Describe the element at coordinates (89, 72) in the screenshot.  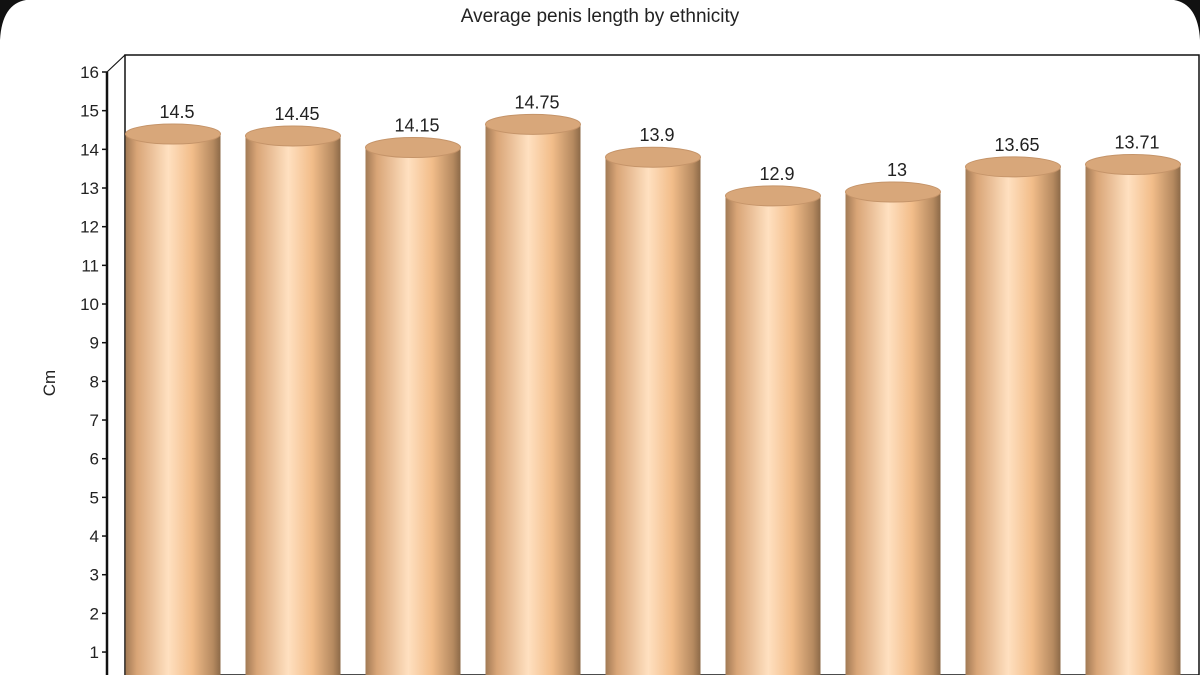
I see `y-tick-label: 16` at that location.